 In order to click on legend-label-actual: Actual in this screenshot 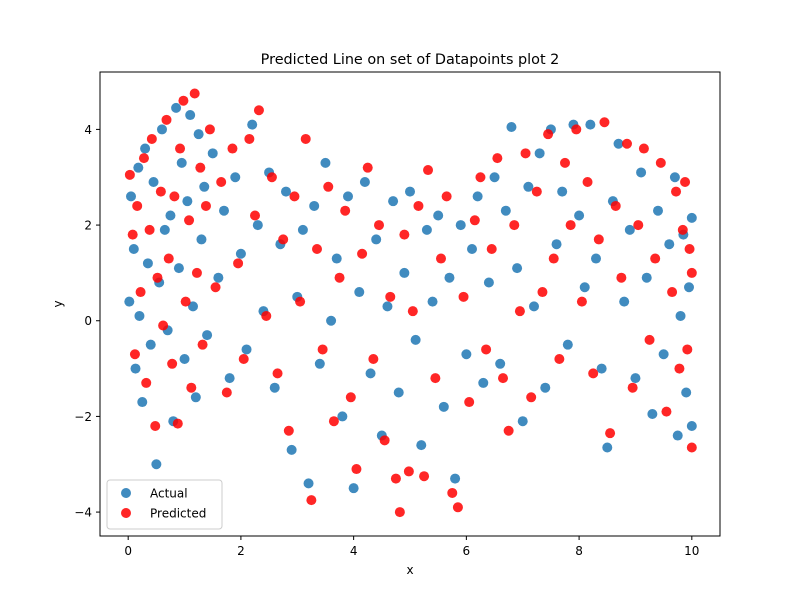, I will do `click(169, 494)`.